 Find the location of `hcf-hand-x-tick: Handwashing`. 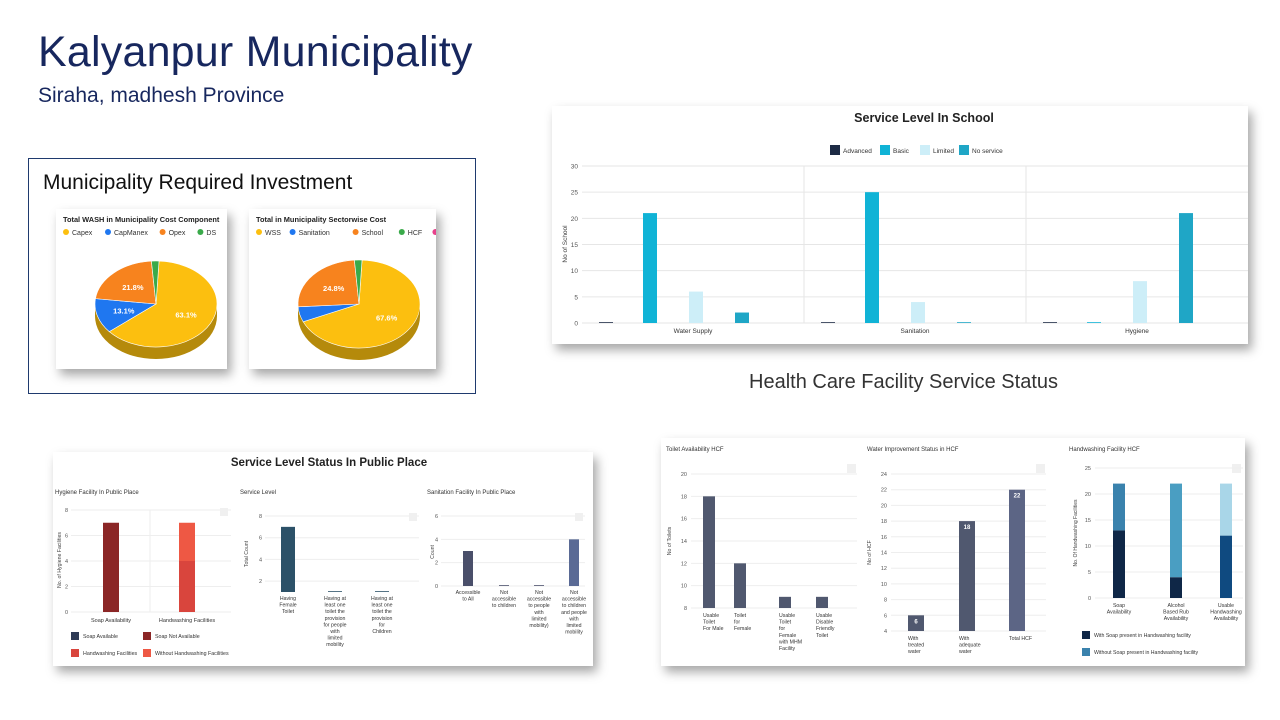

hcf-hand-x-tick: Handwashing is located at coordinates (1226, 613).